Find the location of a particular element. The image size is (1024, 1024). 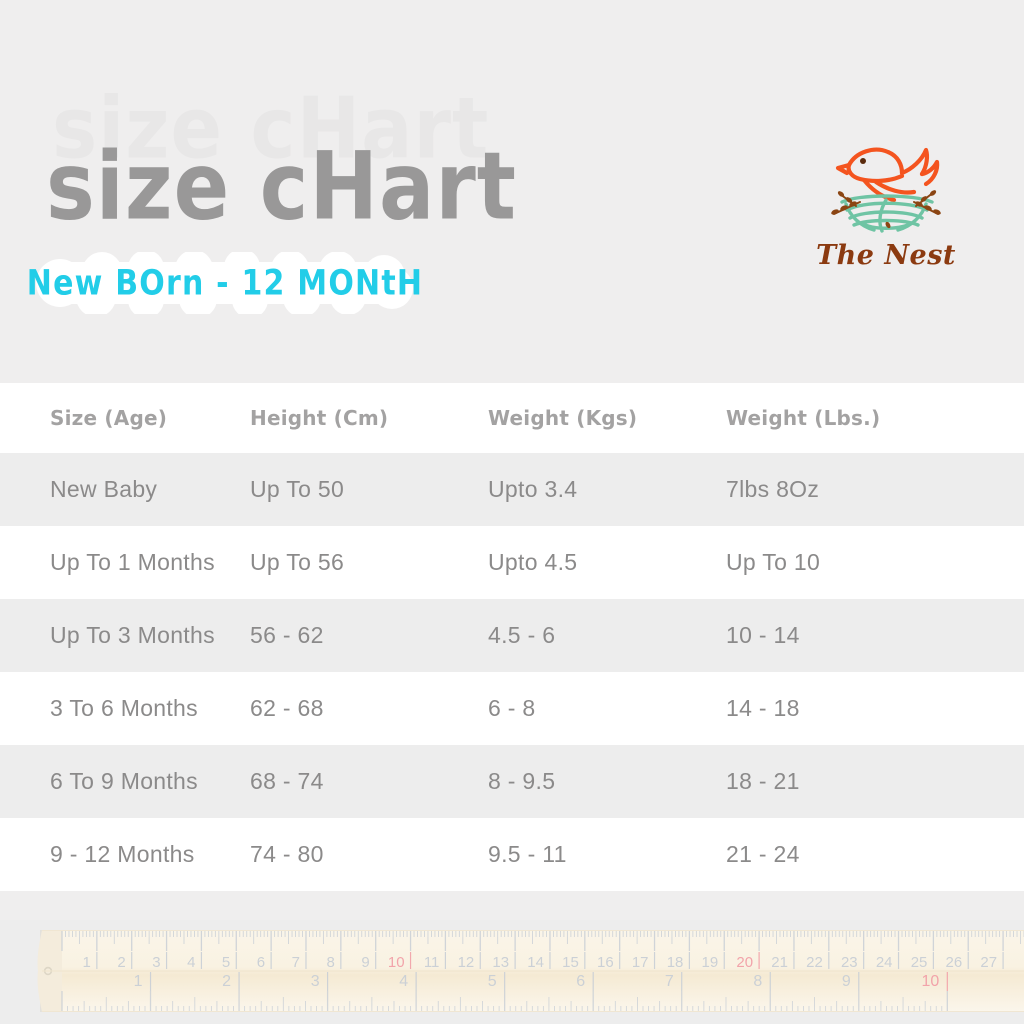

svg-text: 18 is located at coordinates (675, 962).